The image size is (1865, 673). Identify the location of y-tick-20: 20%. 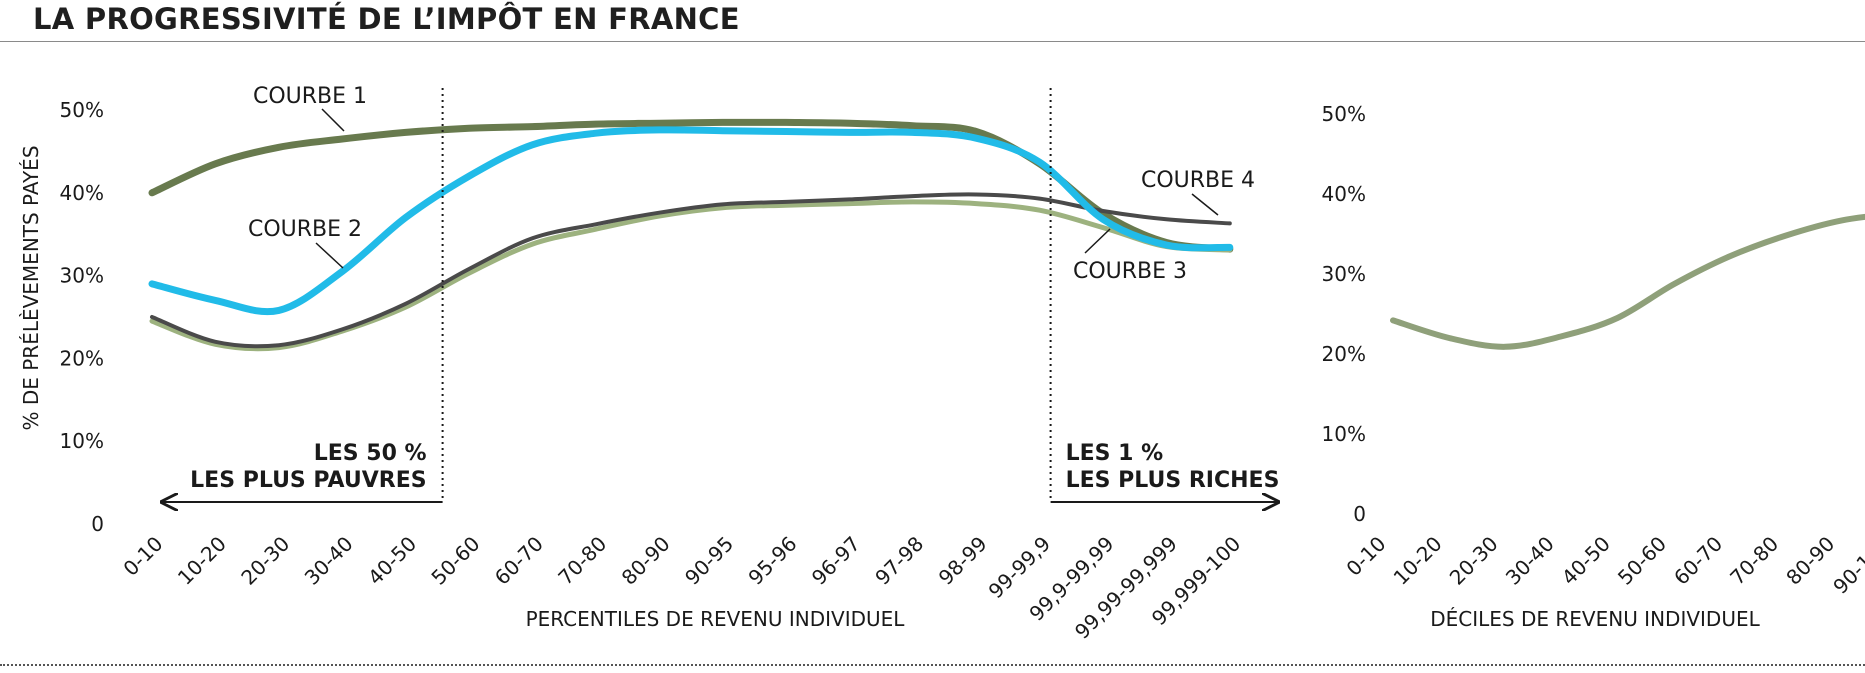
(82, 358).